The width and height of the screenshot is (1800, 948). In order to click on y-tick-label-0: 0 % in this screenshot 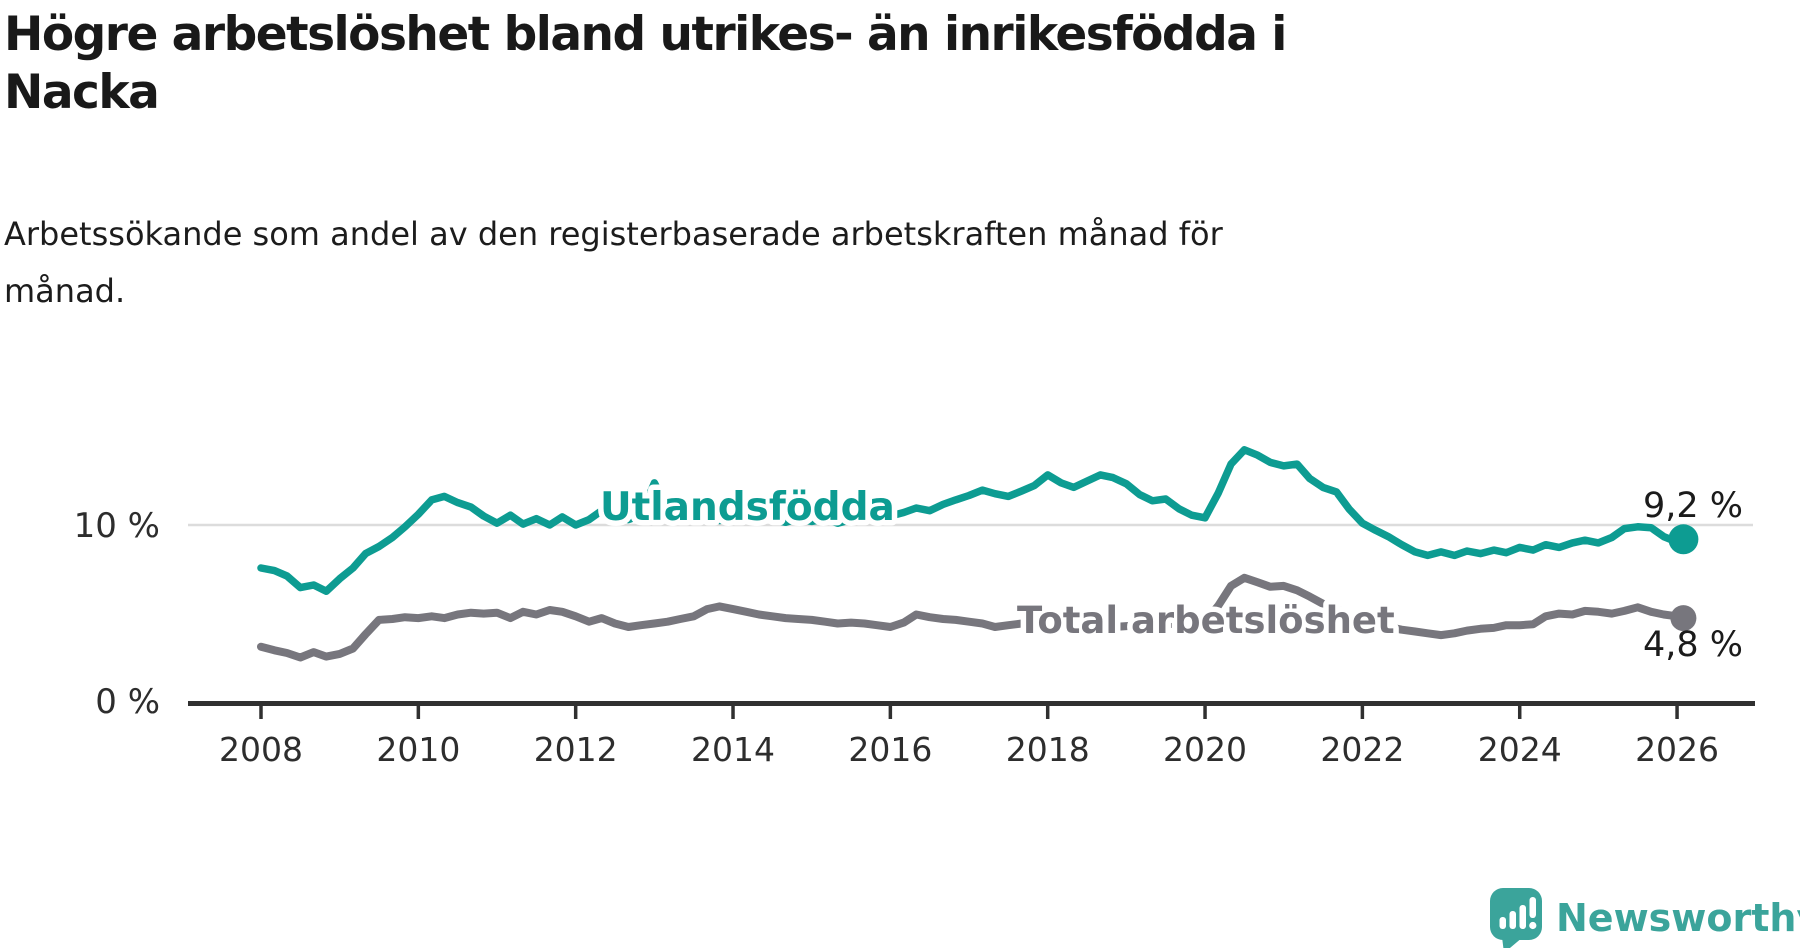, I will do `click(127, 702)`.